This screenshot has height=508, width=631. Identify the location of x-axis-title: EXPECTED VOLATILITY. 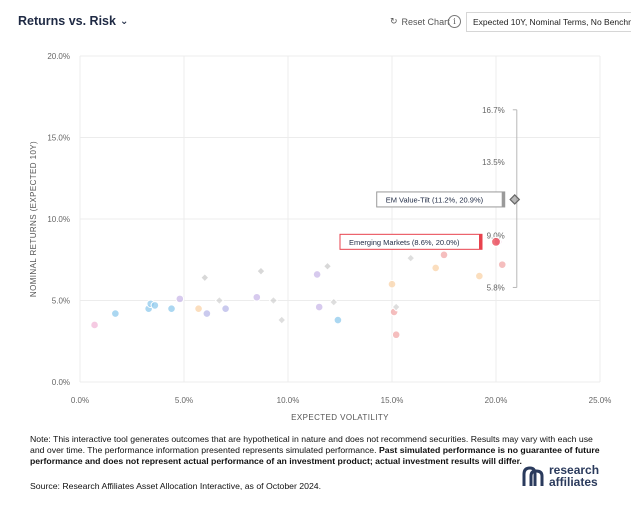
(340, 417).